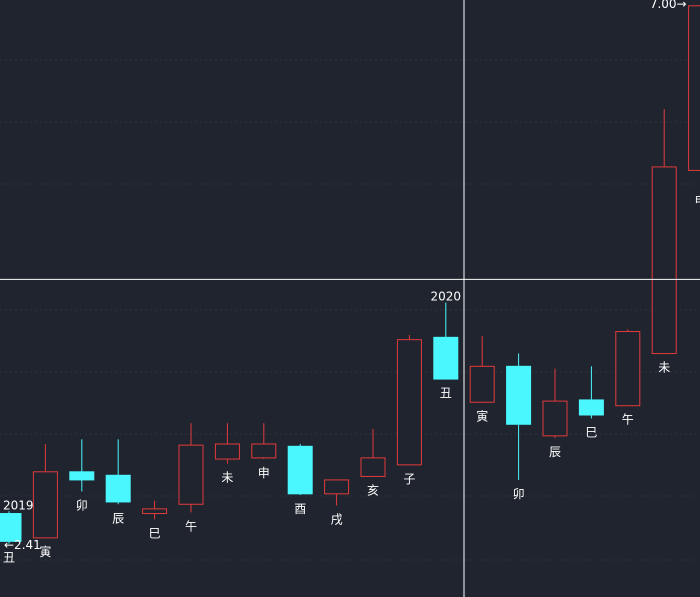 This screenshot has width=700, height=597. Describe the element at coordinates (18, 506) in the screenshot. I see `year-label-2019: 2019` at that location.